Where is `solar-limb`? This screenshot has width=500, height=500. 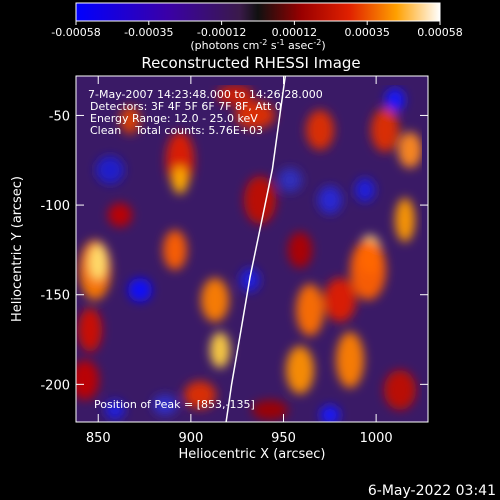 solar-limb is located at coordinates (256, 249).